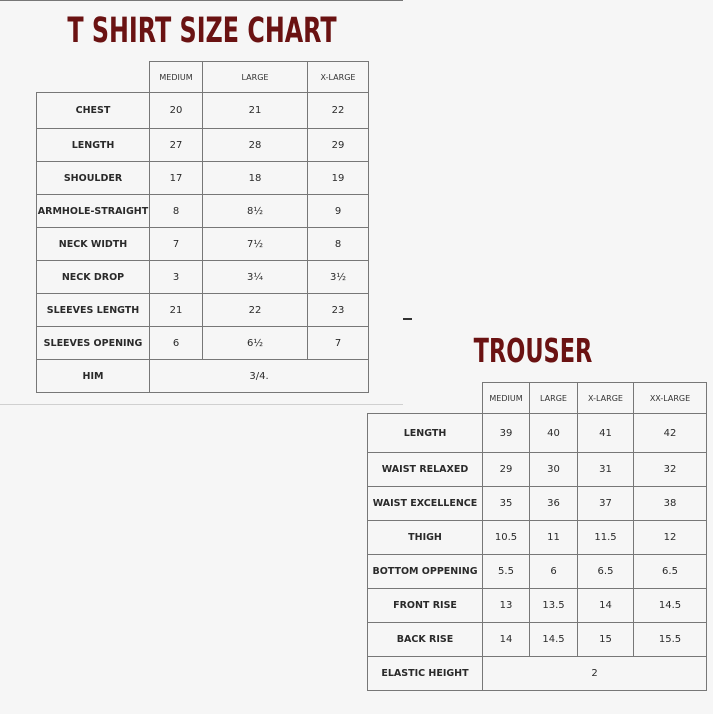  What do you see at coordinates (255, 277) in the screenshot?
I see `size-value: 3¼` at bounding box center [255, 277].